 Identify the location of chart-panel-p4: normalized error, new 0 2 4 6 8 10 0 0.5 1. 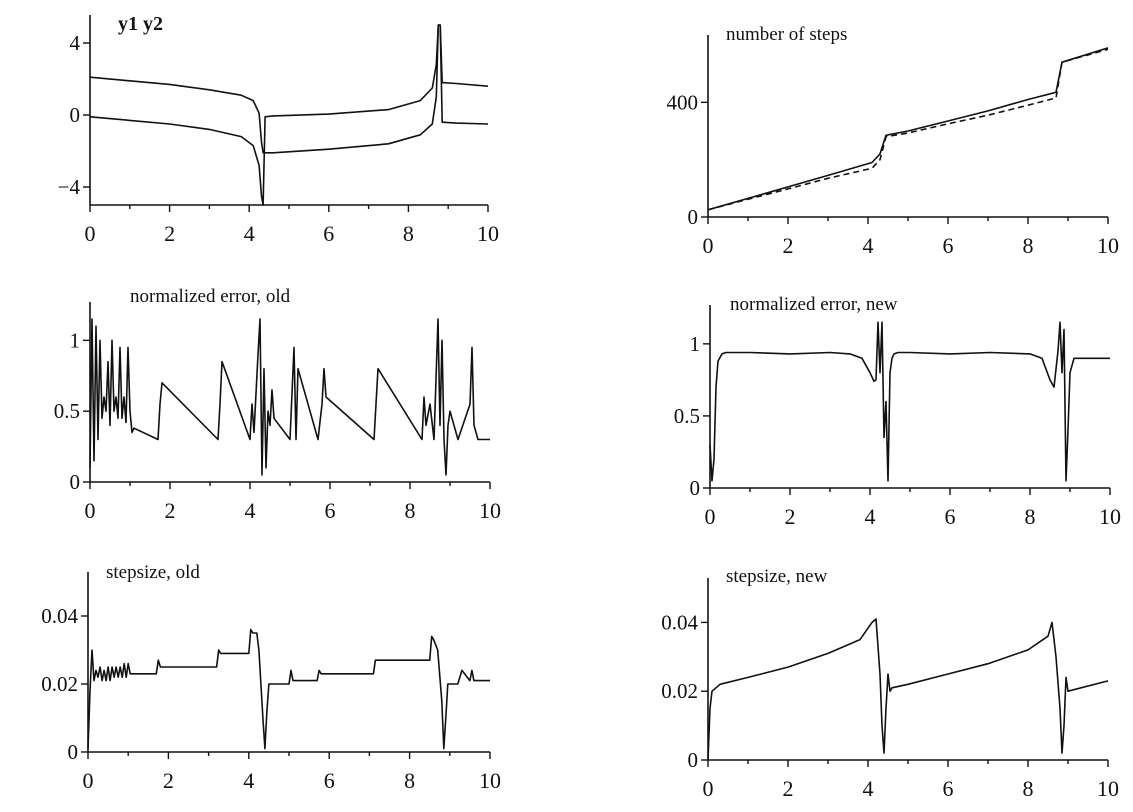
(897, 411).